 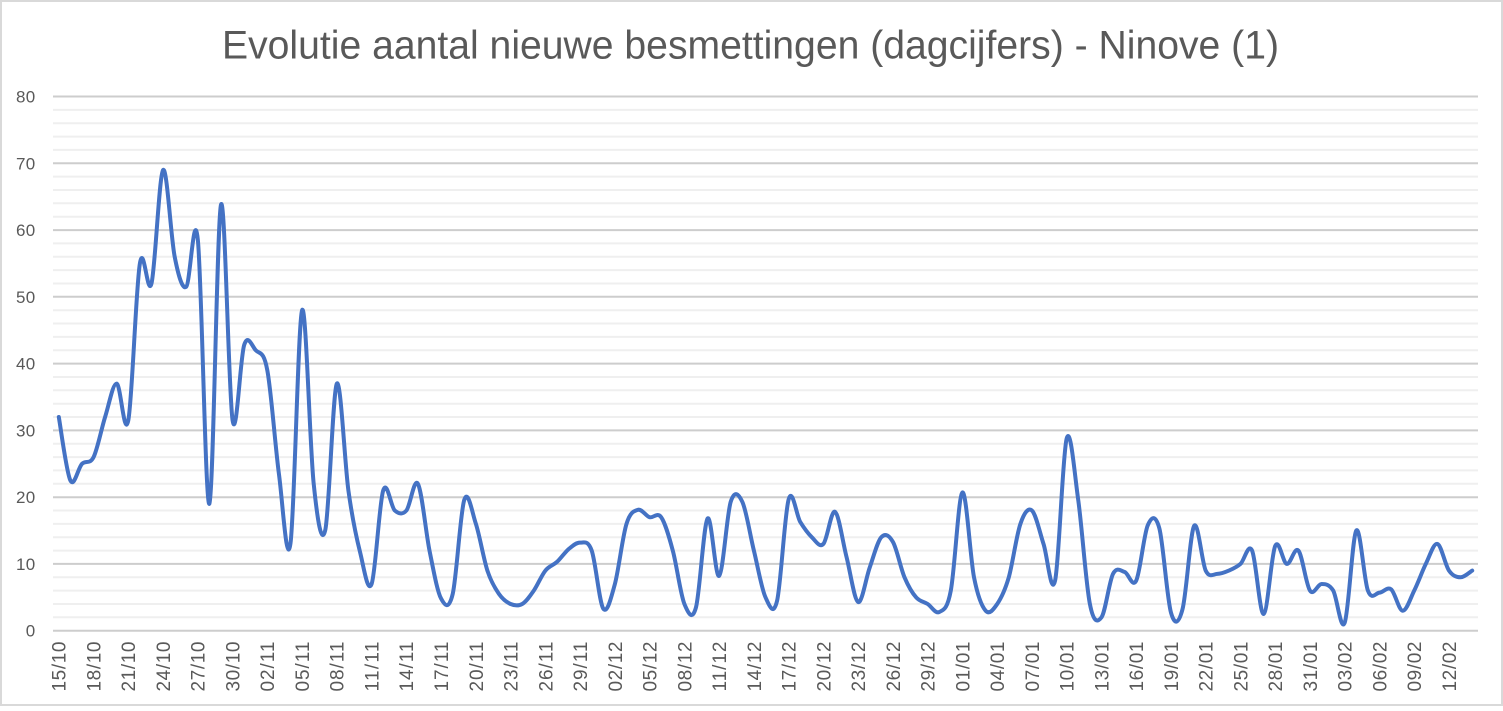 I want to click on svg-text: 17/12, so click(x=790, y=667).